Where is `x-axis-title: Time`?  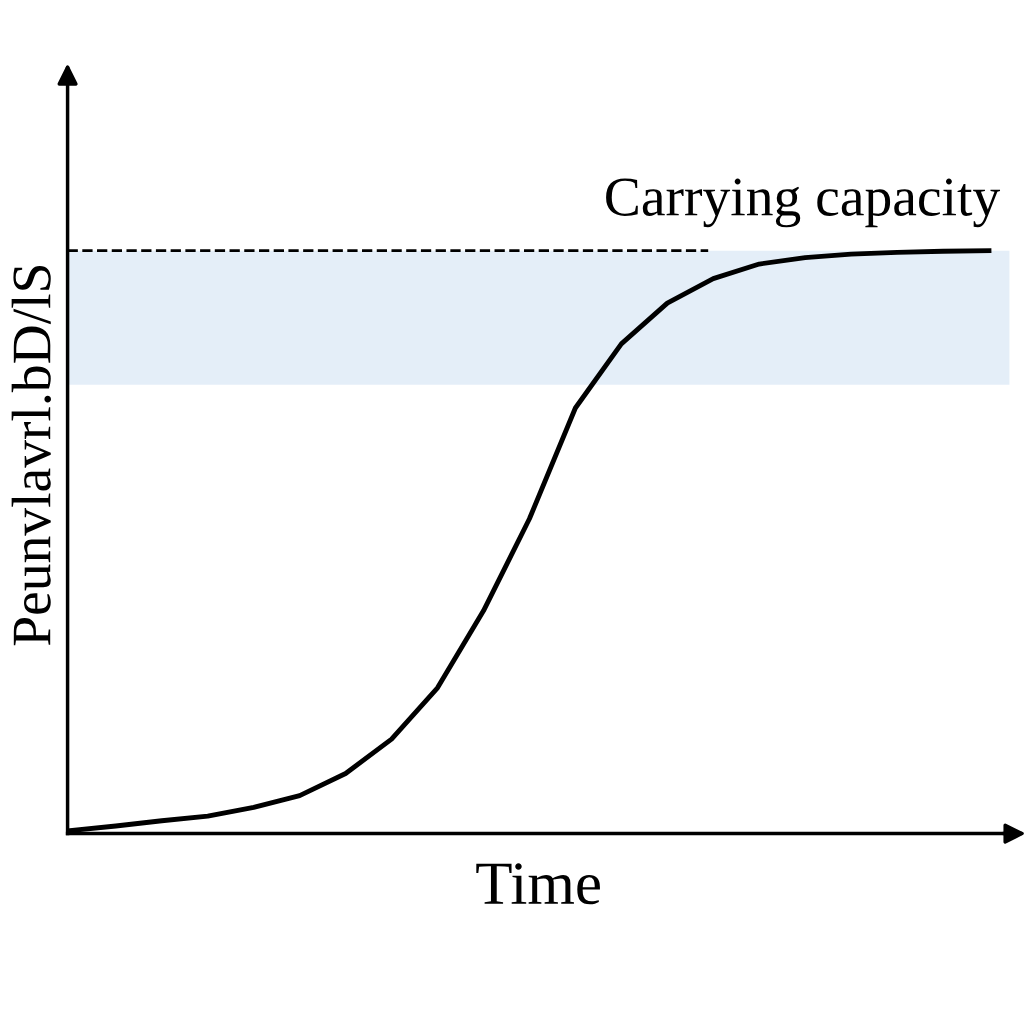
x-axis-title: Time is located at coordinates (538, 884).